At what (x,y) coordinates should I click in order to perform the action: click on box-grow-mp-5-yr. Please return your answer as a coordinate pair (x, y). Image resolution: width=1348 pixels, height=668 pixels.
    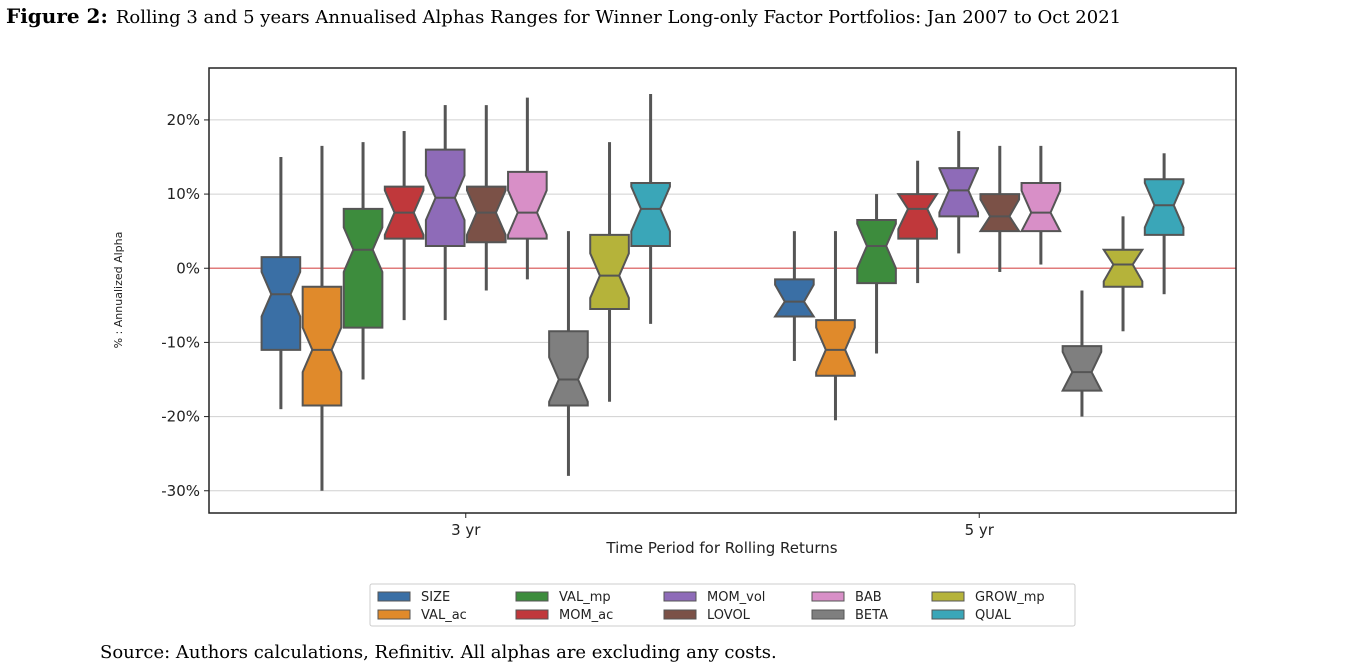
    Looking at the image, I should click on (1123, 274).